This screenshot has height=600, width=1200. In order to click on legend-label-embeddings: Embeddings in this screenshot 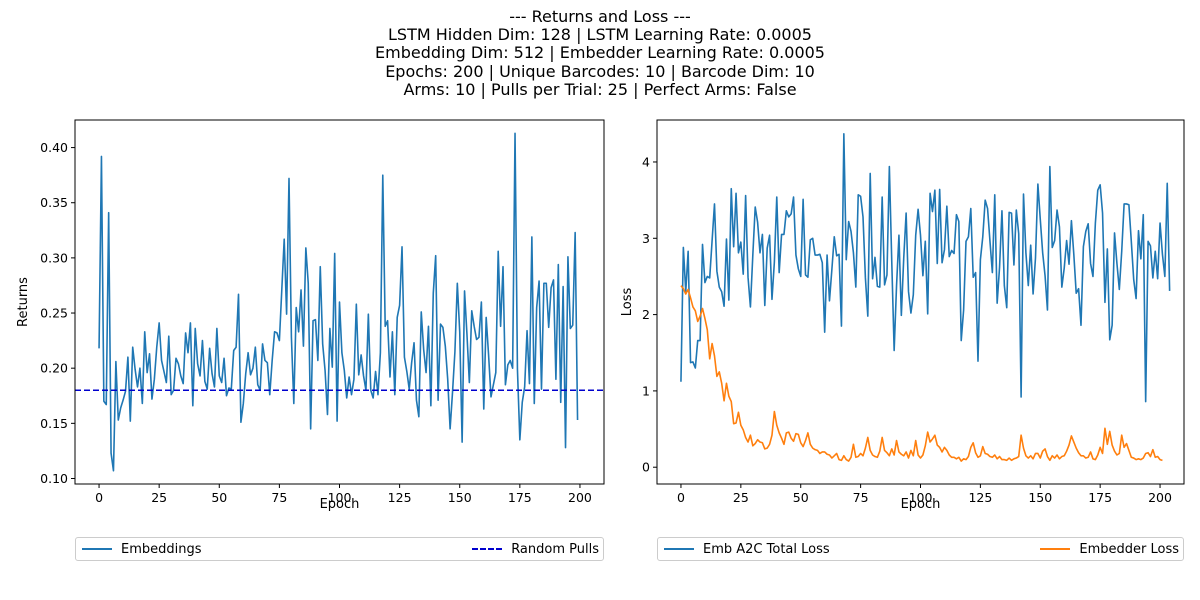, I will do `click(161, 549)`.